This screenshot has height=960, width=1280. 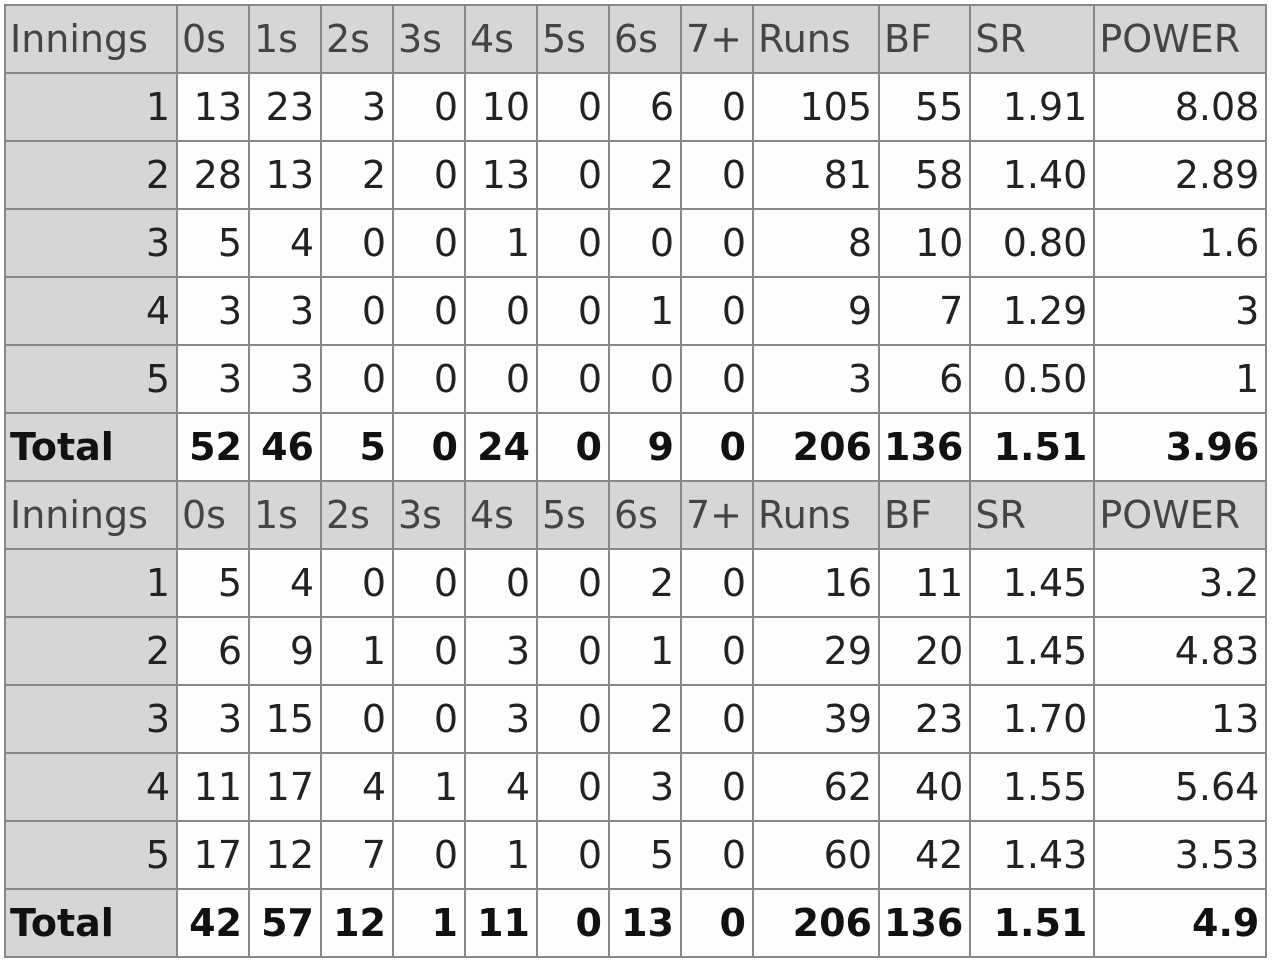 What do you see at coordinates (1180, 583) in the screenshot?
I see `table-cell: 3.2` at bounding box center [1180, 583].